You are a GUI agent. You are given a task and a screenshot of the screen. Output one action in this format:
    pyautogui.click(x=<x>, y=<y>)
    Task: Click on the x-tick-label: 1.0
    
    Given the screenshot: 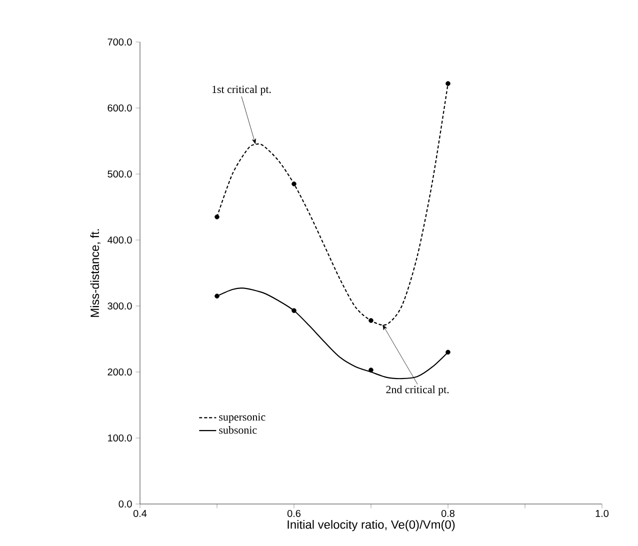 What is the action you would take?
    pyautogui.click(x=602, y=513)
    